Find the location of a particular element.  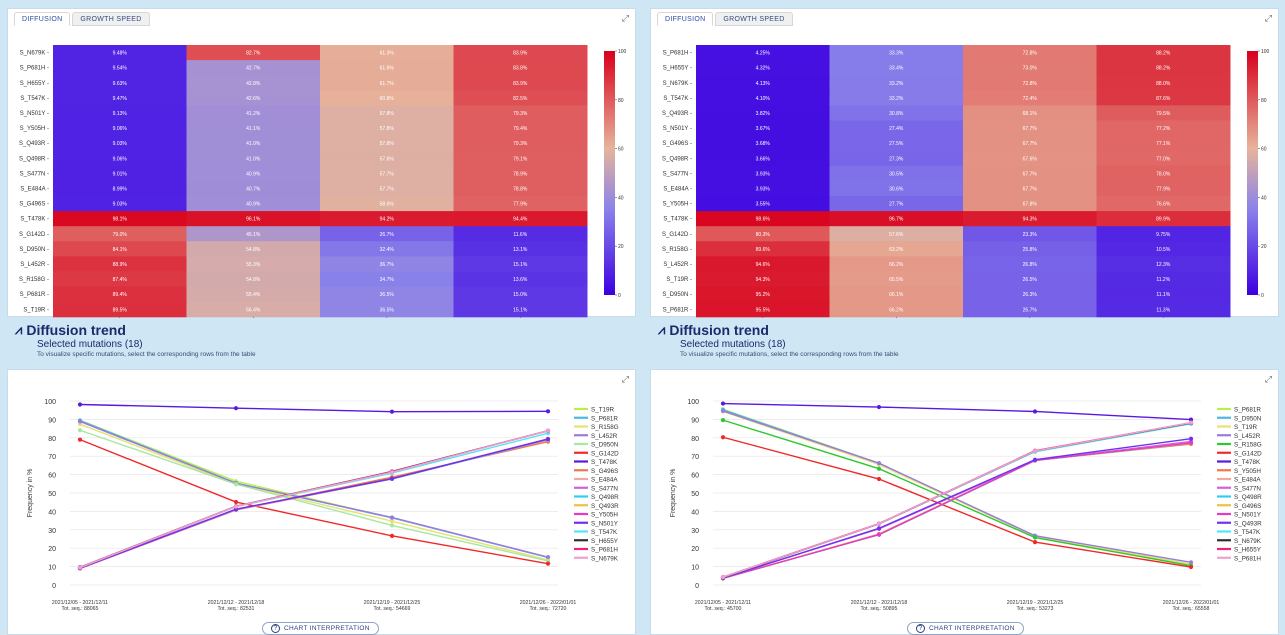

y-tick-label: 70 is located at coordinates (695, 457).